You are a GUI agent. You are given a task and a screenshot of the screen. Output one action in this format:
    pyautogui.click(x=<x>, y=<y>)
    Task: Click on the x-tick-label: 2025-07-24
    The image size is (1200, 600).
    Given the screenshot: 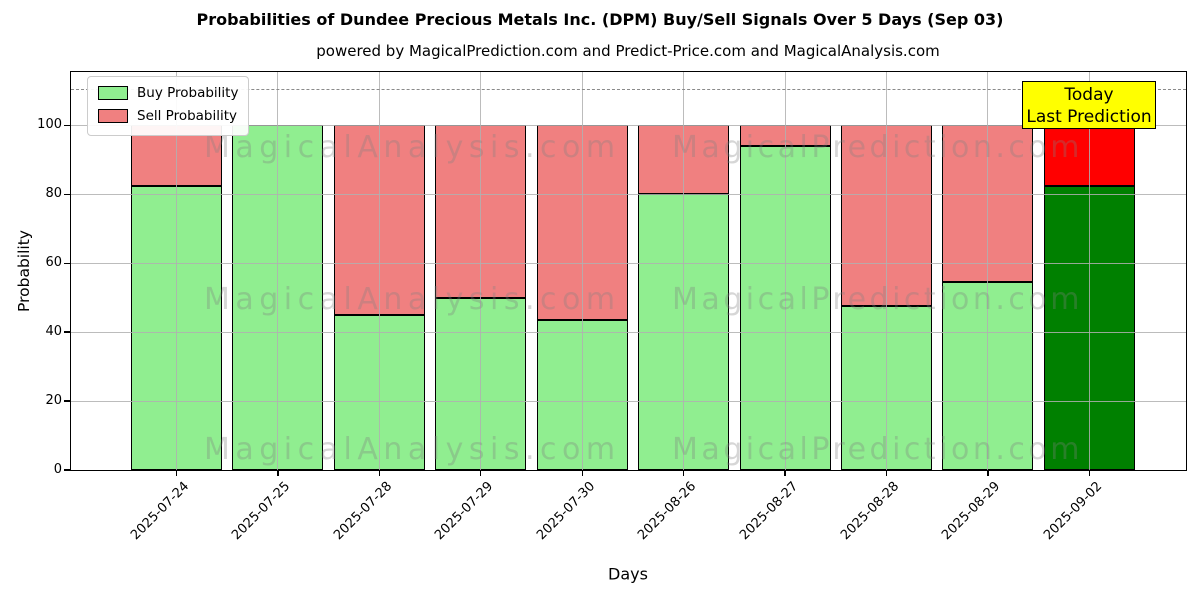 What is the action you would take?
    pyautogui.click(x=160, y=511)
    